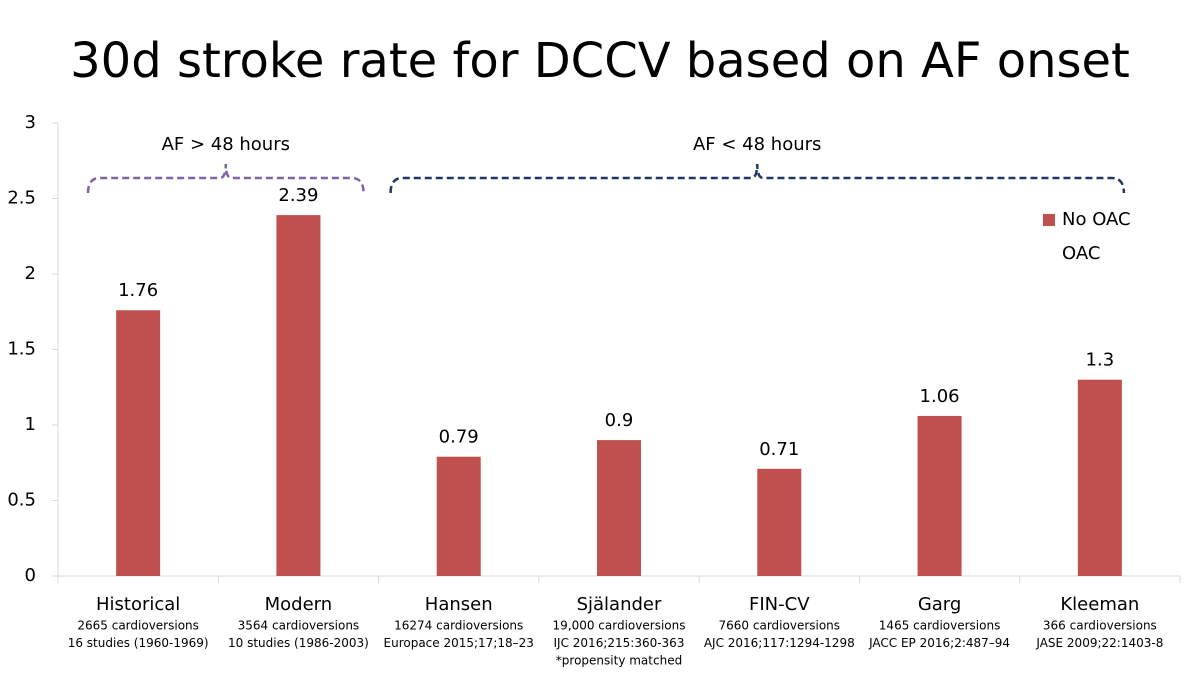 This screenshot has height=675, width=1200. I want to click on category-note: 16 studies (1960-1969), so click(138, 643).